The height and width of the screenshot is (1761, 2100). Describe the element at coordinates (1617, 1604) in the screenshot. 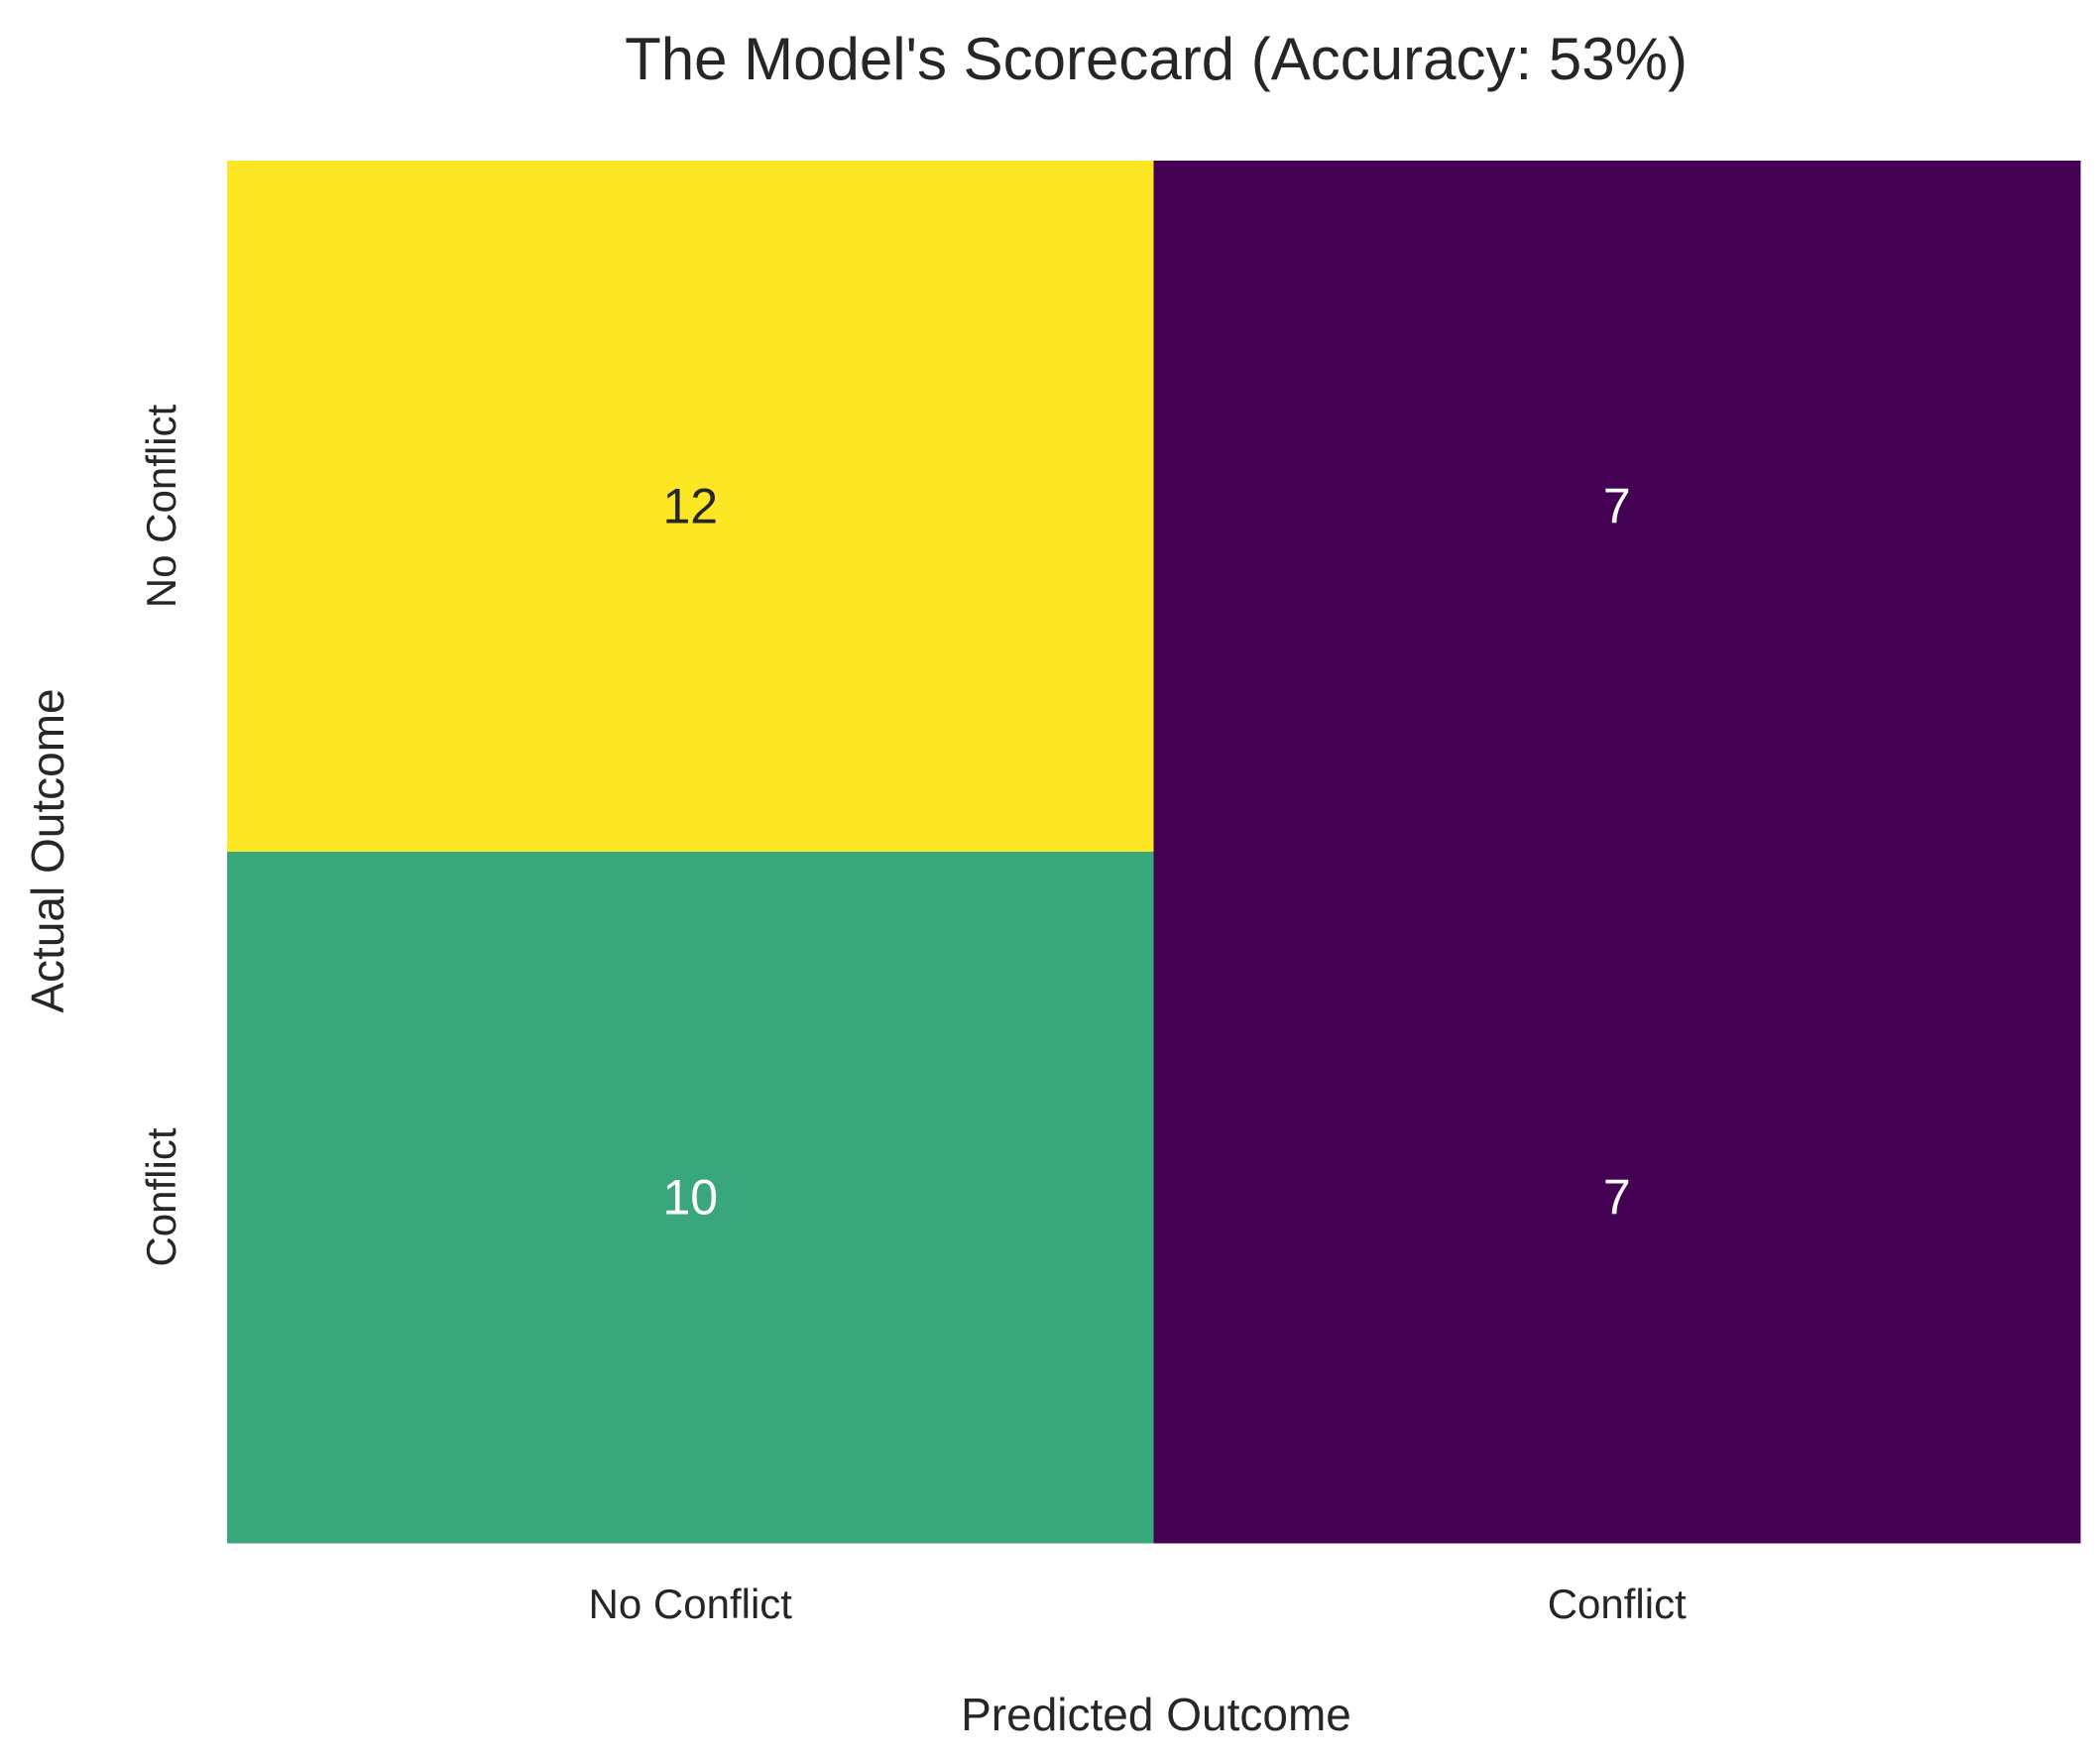

I see `x-tick-label: Conflict` at that location.